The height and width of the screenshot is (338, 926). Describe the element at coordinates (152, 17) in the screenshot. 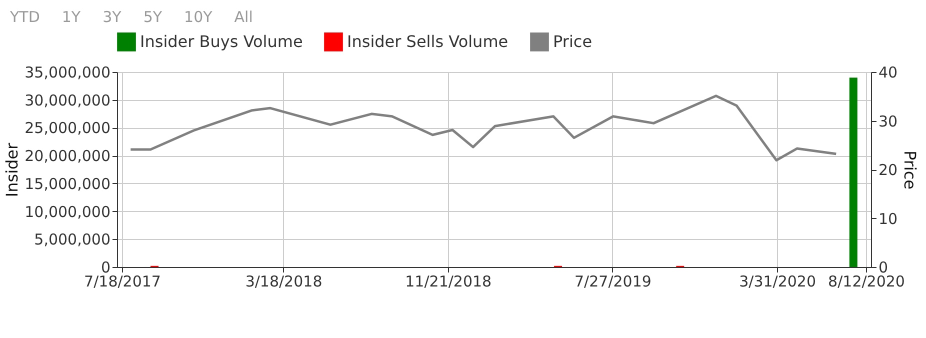

I see `range-button: 5Y` at that location.